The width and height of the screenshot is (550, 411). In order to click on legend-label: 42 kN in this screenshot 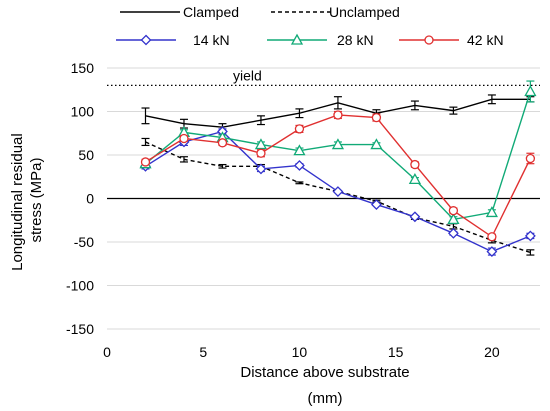, I will do `click(485, 40)`.